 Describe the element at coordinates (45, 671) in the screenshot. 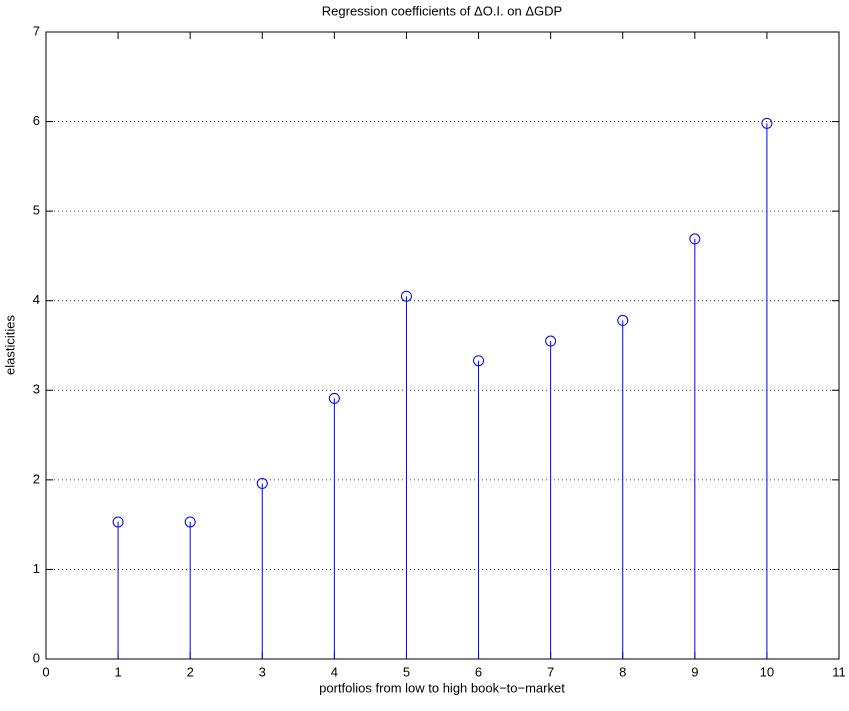

I see `x-tick-label: 0` at that location.